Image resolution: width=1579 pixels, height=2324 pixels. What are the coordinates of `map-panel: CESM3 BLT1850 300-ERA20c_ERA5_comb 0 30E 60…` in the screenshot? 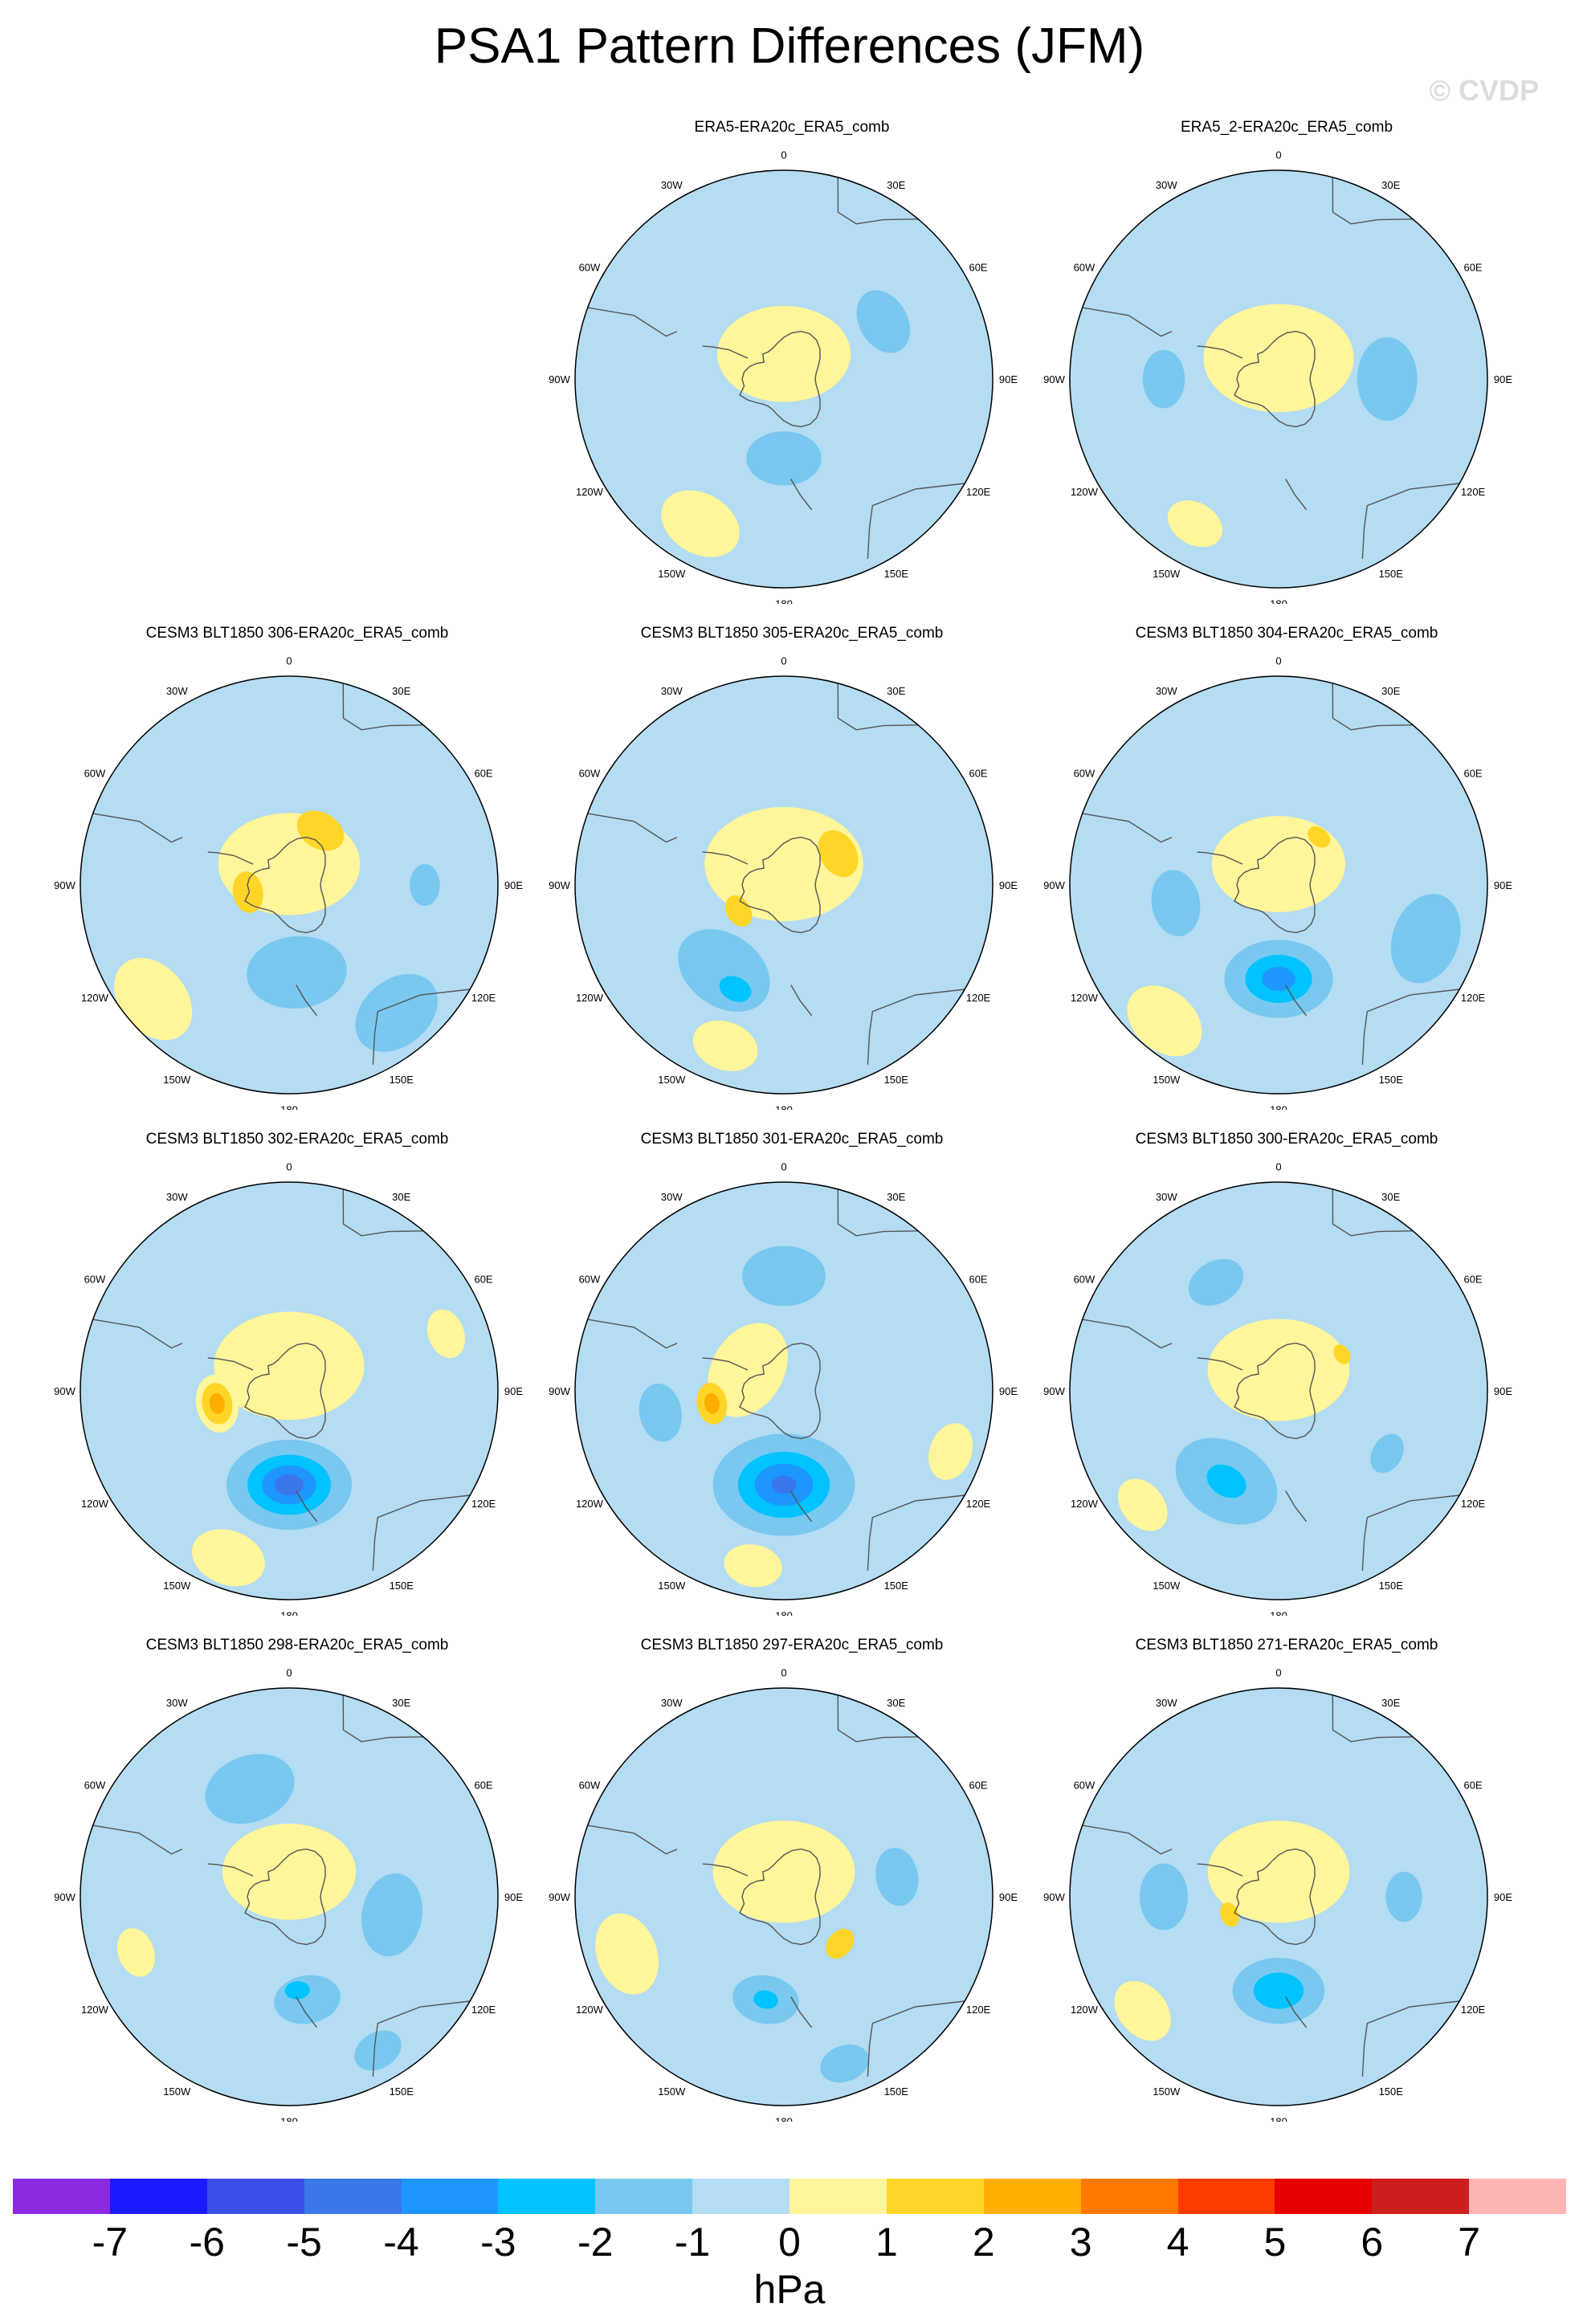 It's located at (1287, 1373).